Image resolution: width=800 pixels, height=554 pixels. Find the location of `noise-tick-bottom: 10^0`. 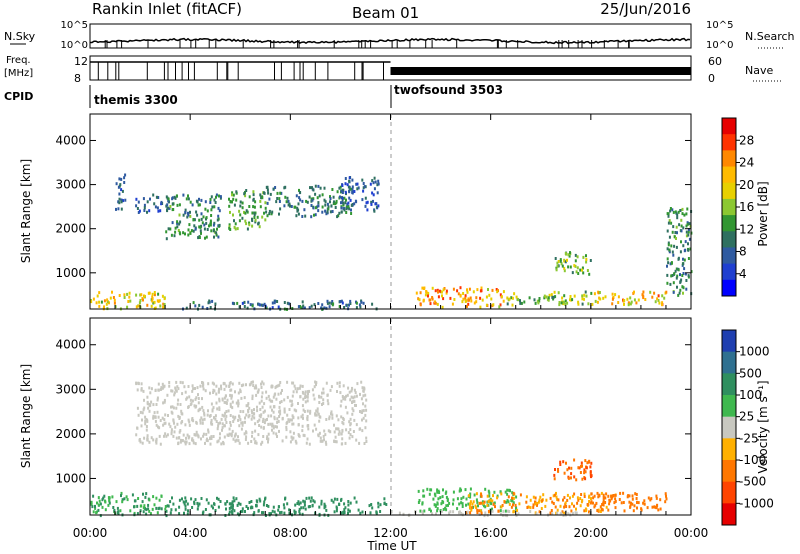

noise-tick-bottom: 10^0 is located at coordinates (74, 45).